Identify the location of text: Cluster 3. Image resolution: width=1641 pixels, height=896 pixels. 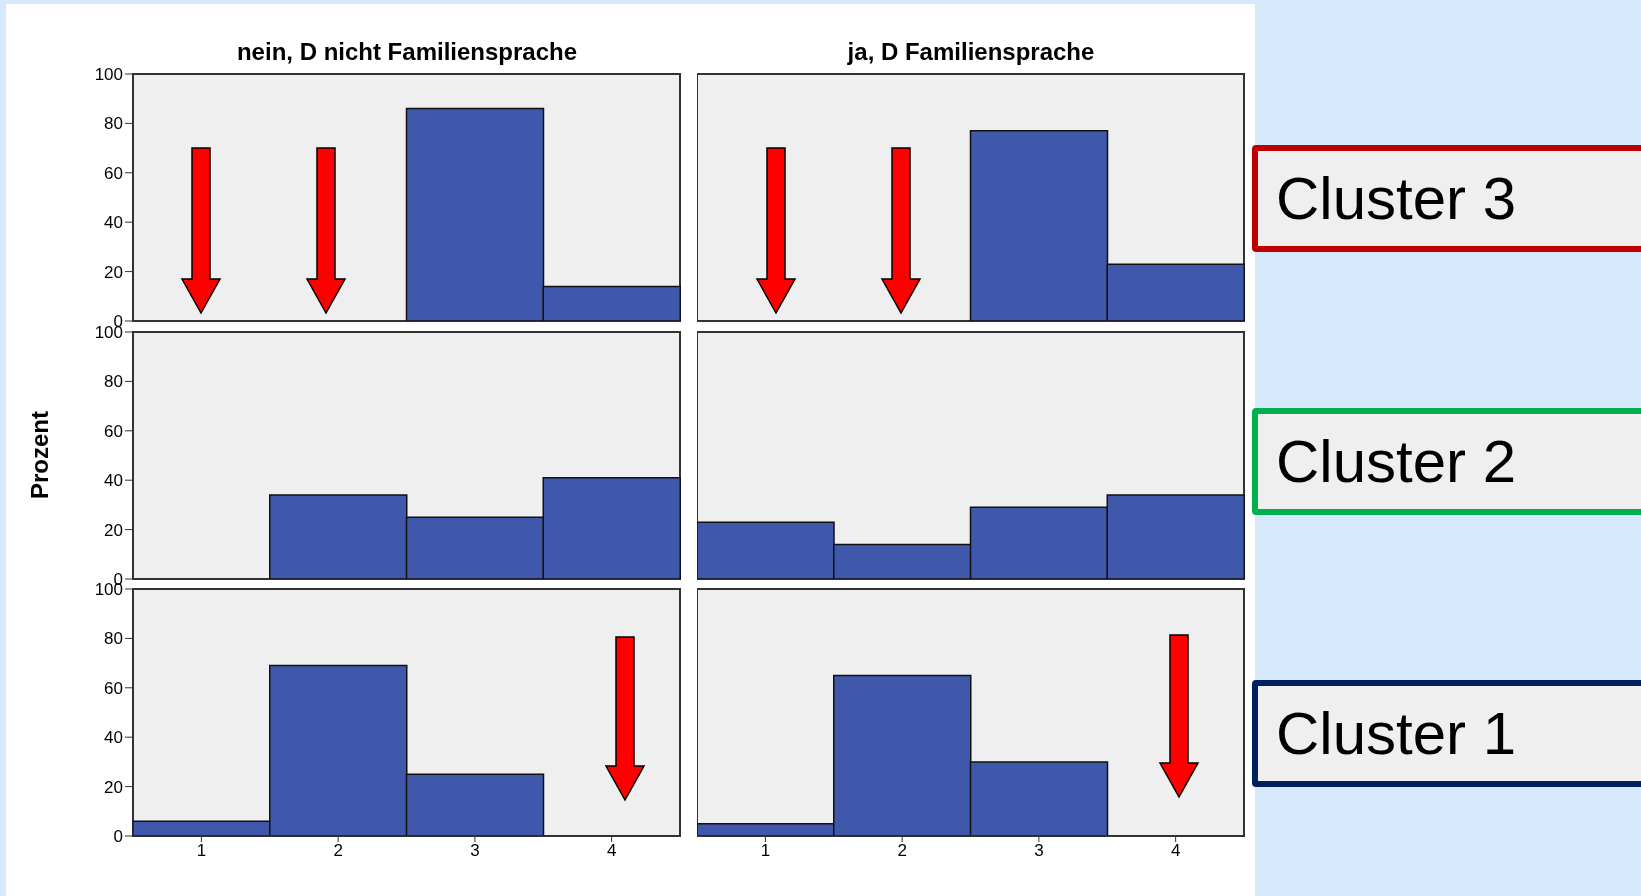
(1446, 198).